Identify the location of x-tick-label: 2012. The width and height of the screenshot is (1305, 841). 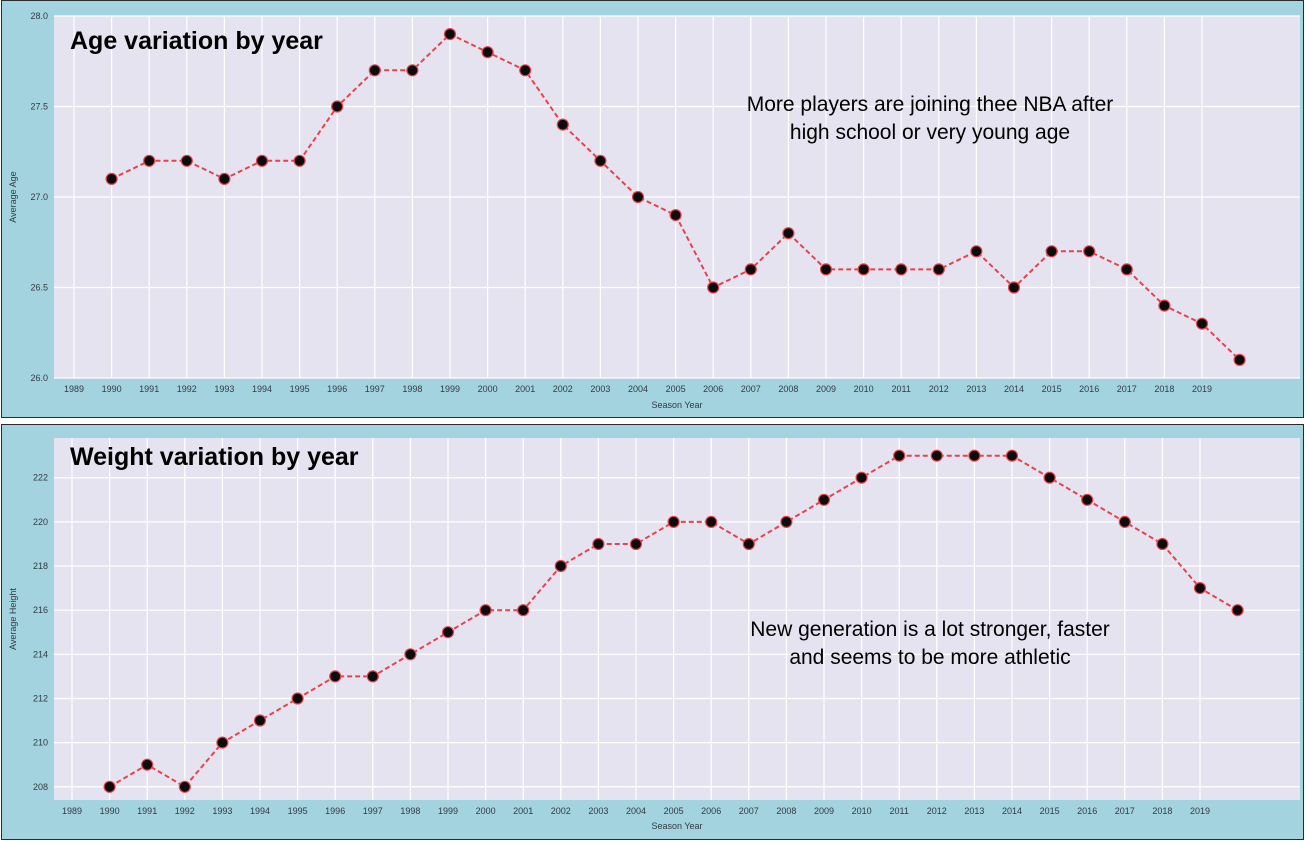
(939, 389).